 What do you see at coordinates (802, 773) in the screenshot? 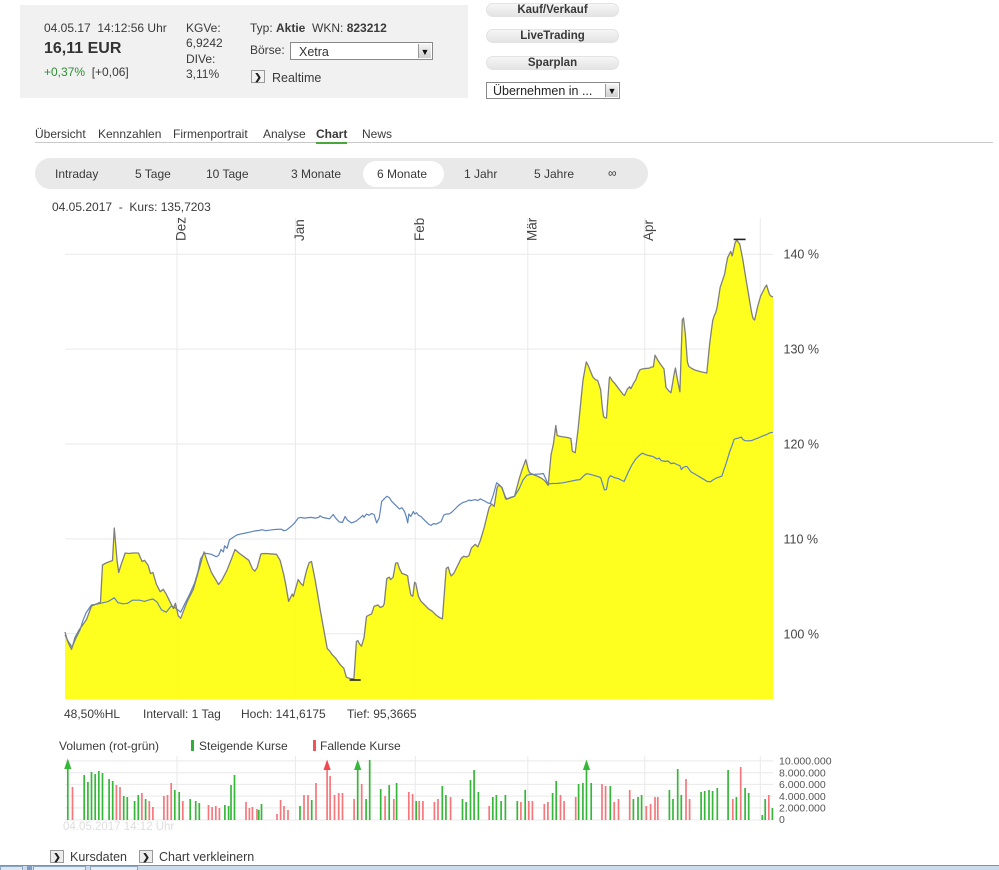
I see `svg-text: 8.000.000` at bounding box center [802, 773].